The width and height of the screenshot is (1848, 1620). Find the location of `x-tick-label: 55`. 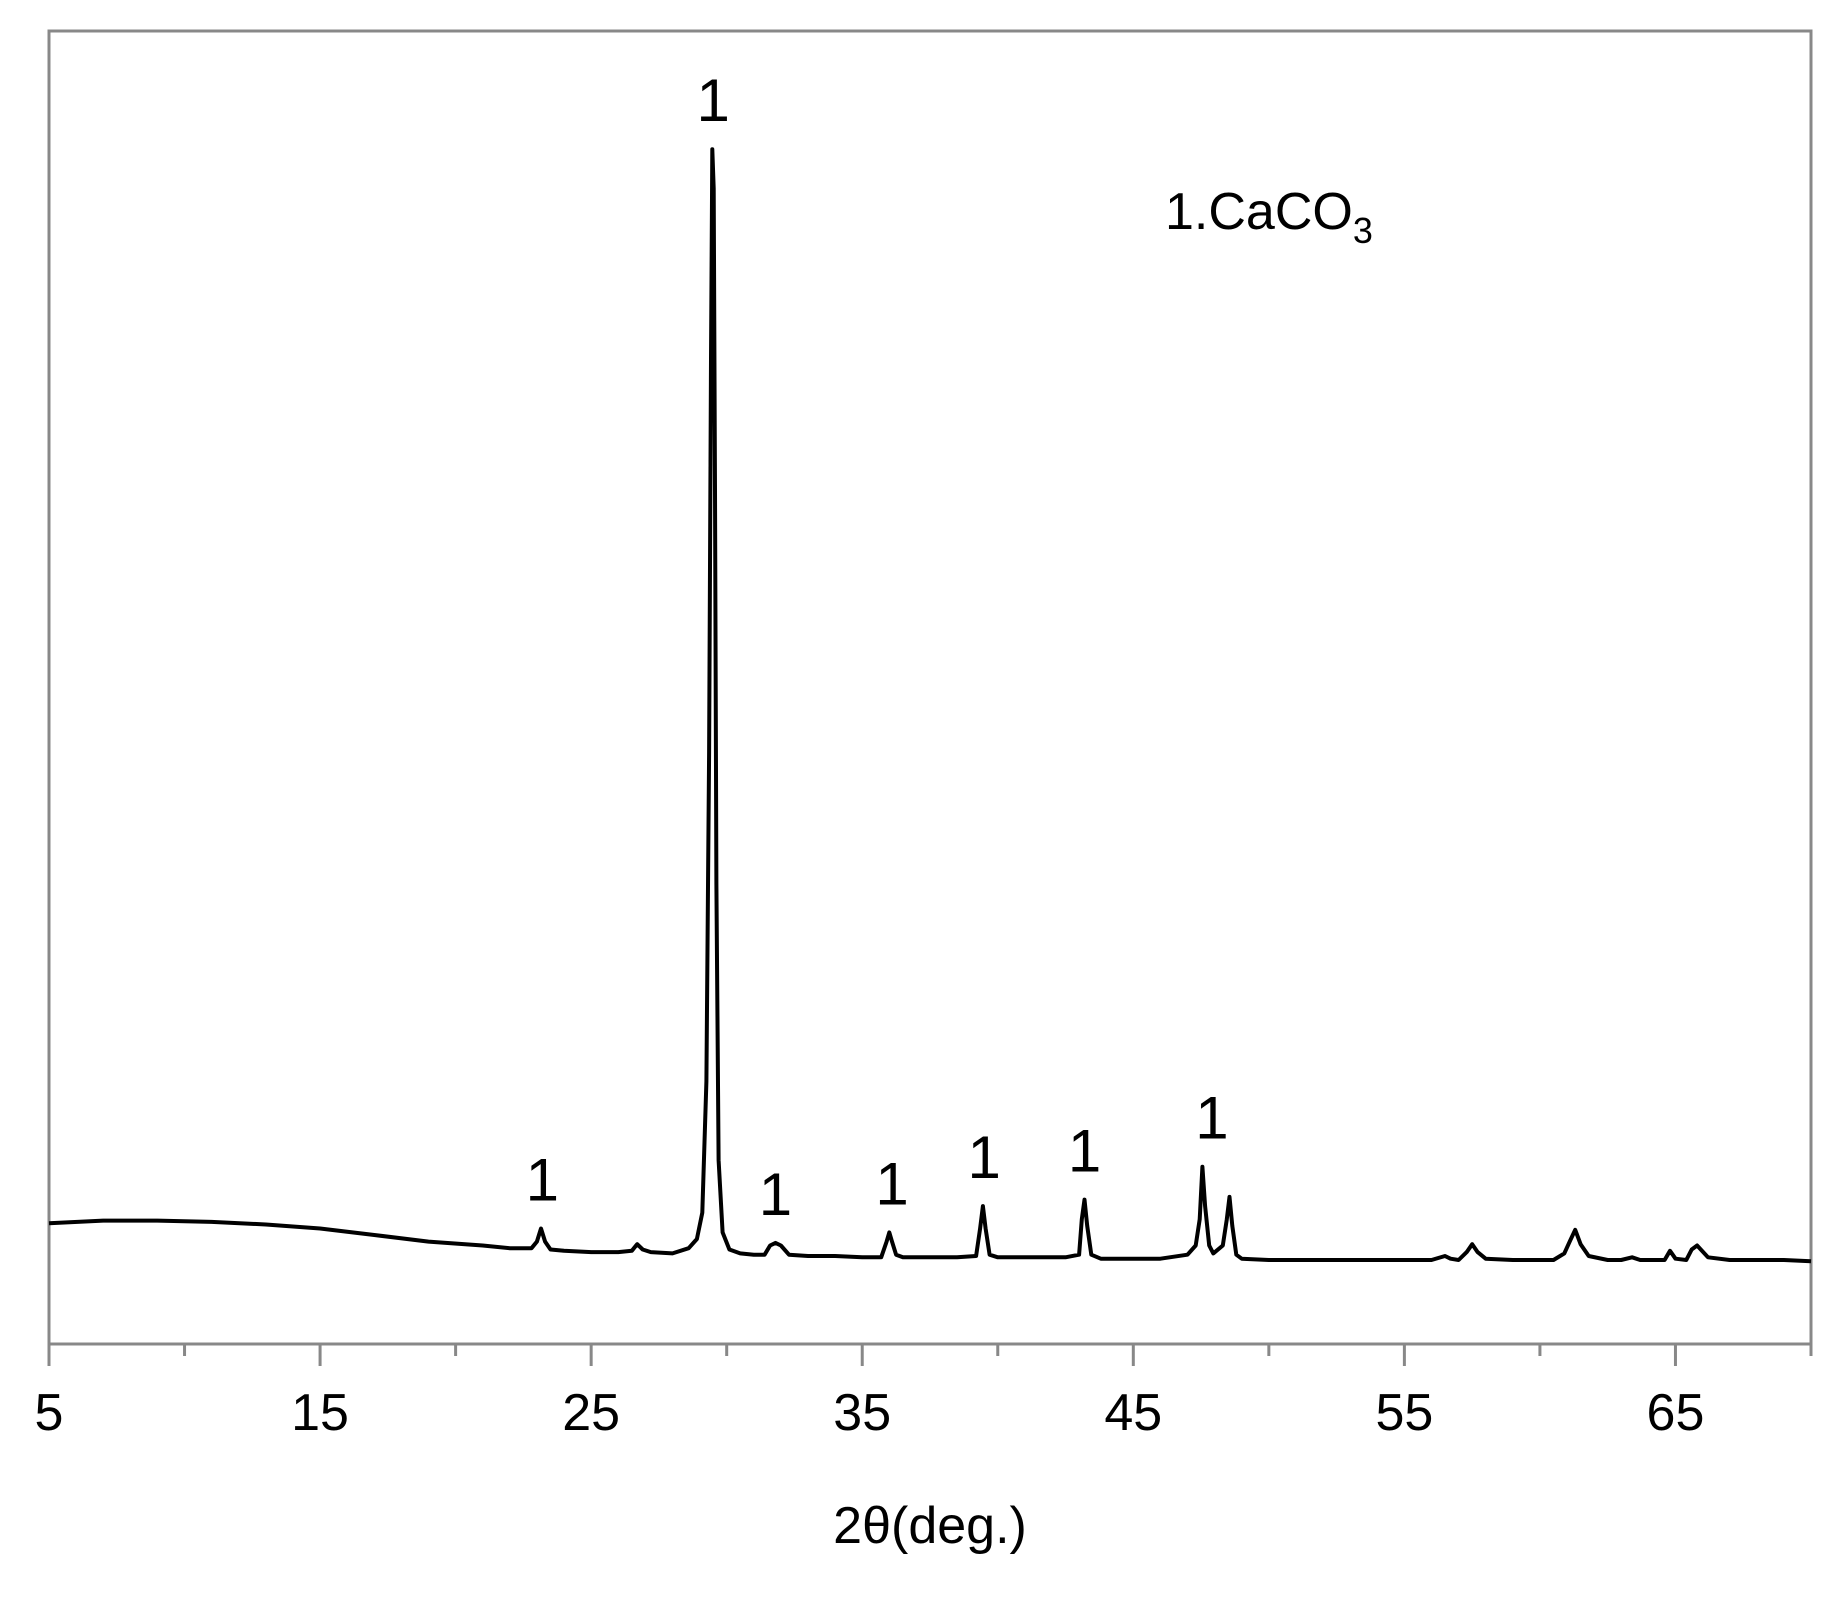

x-tick-label: 55 is located at coordinates (1404, 1413).